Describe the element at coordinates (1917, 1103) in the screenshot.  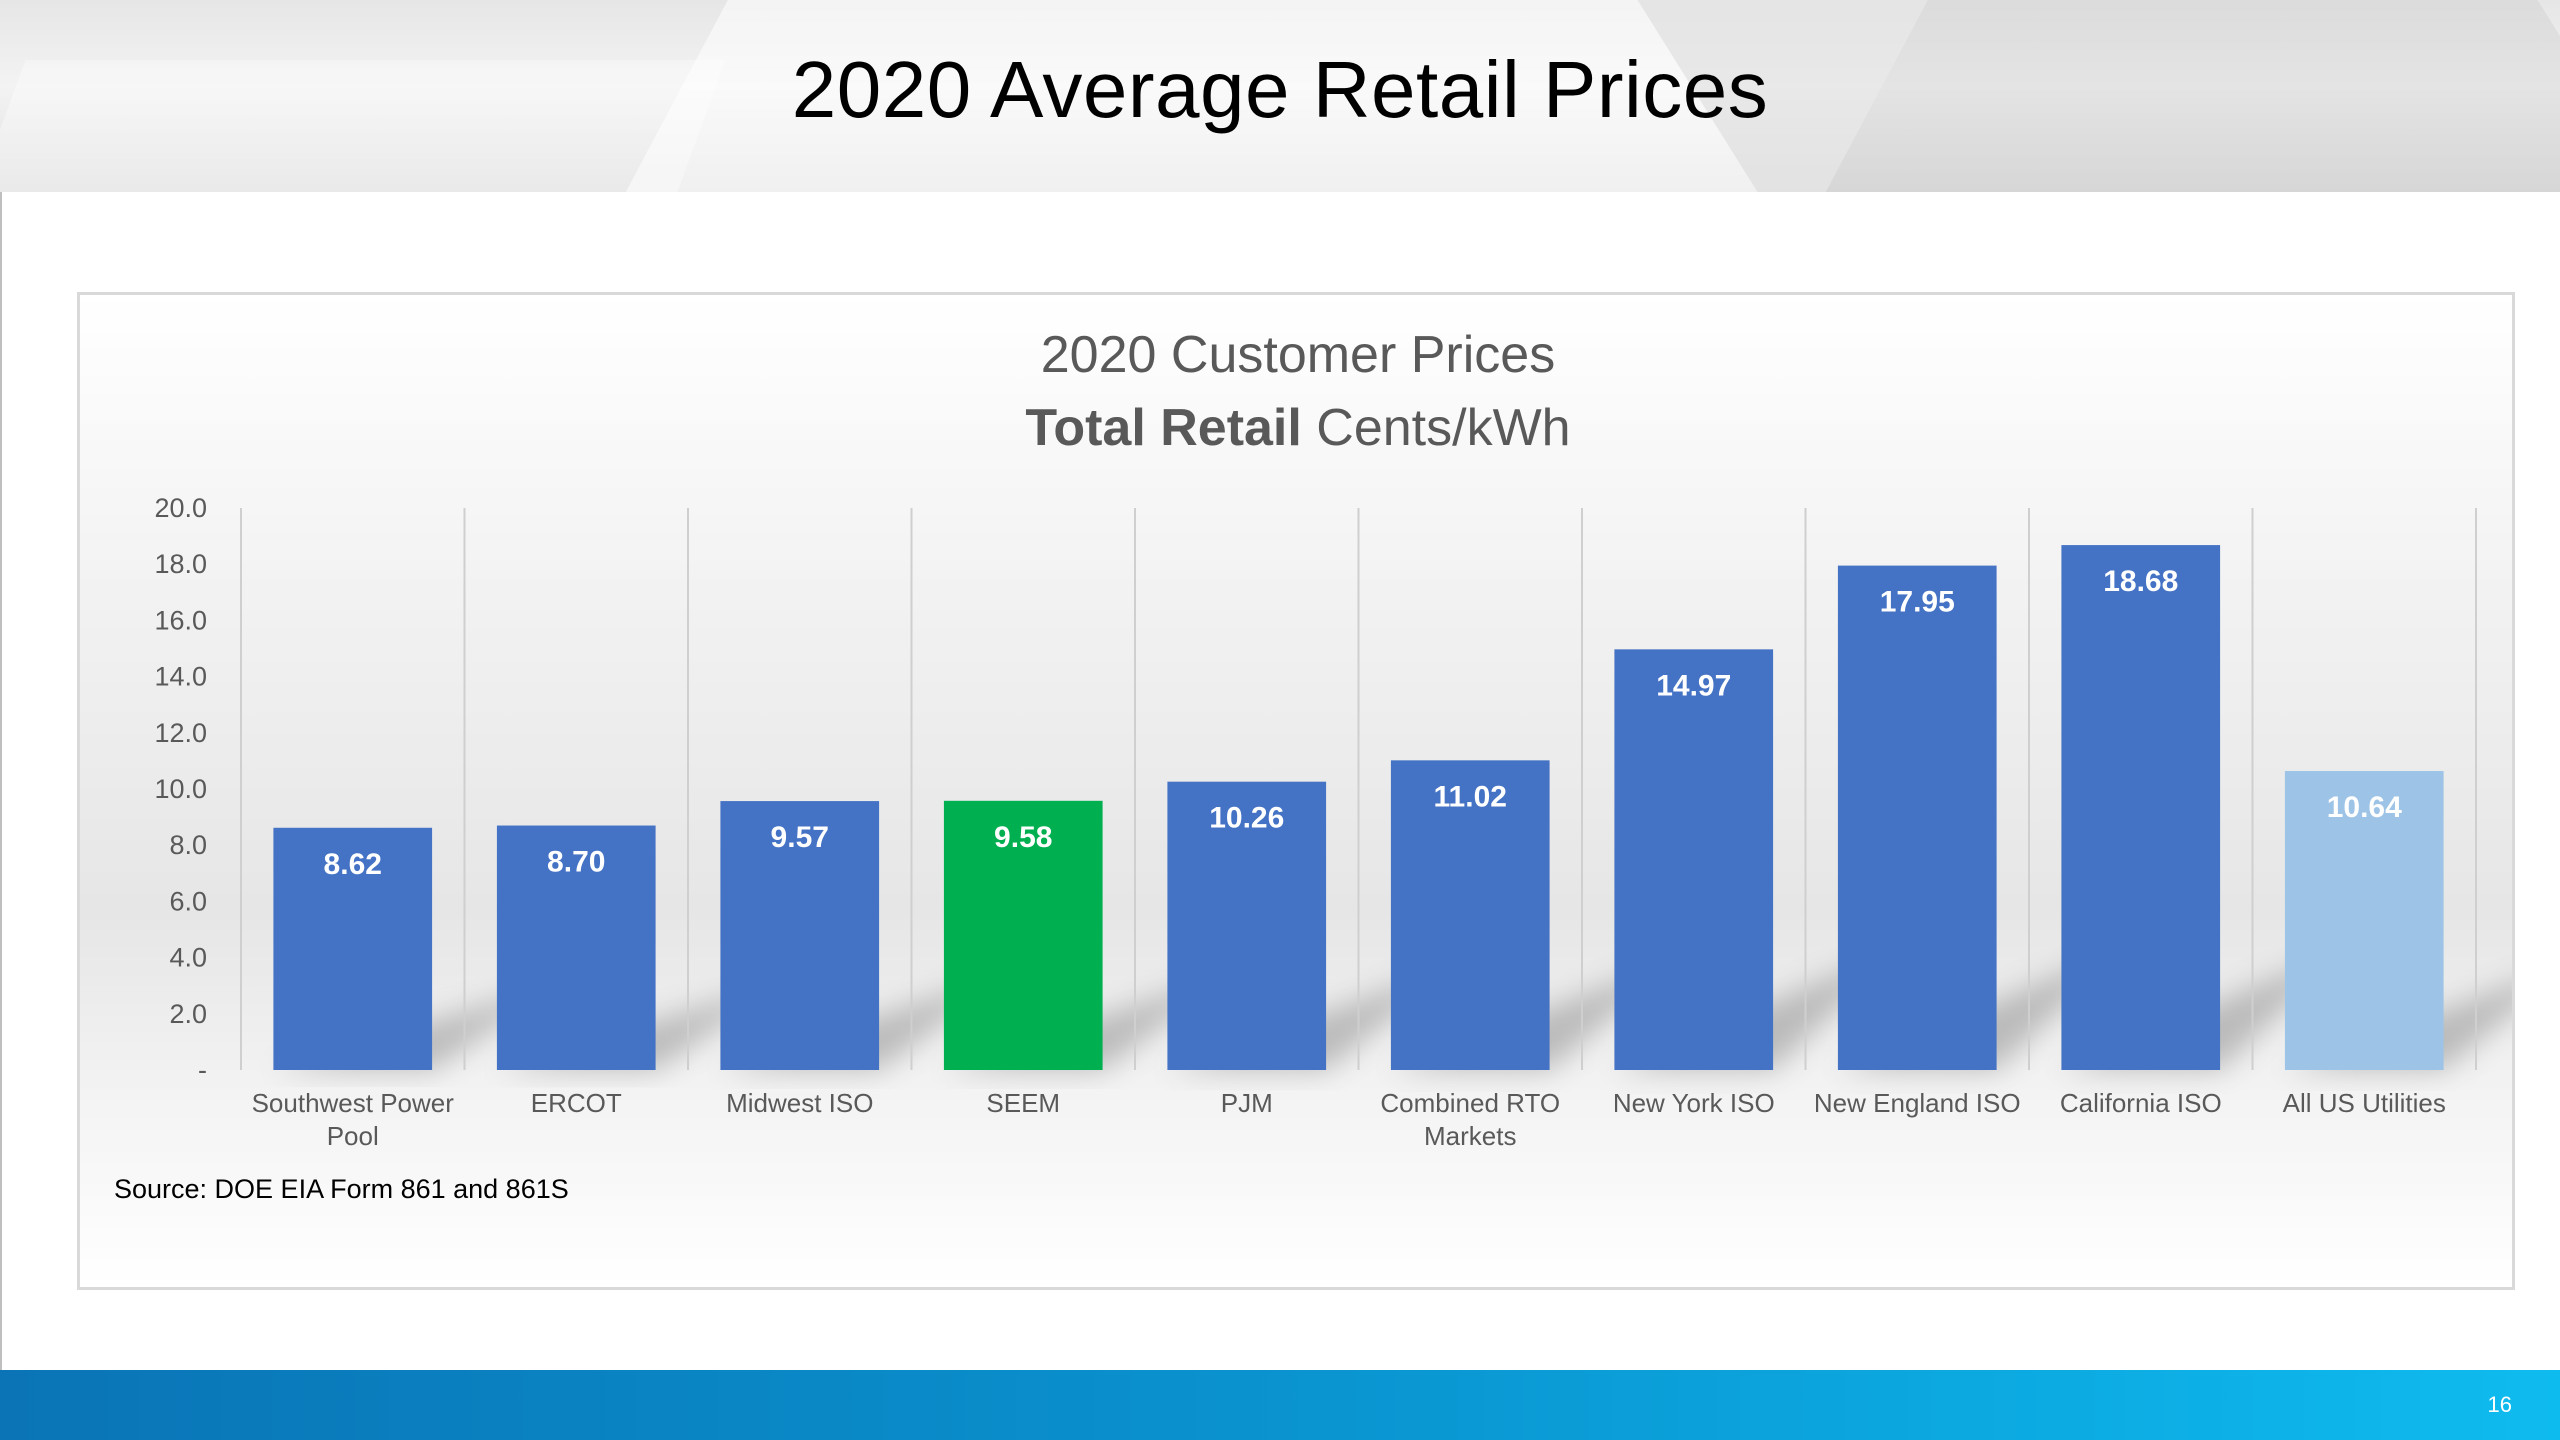
I see `x-tick-label: New England ISO` at that location.